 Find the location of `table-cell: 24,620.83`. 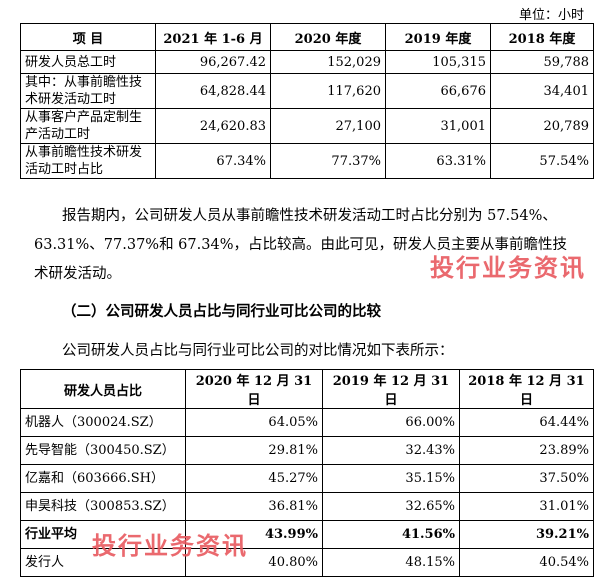

table-cell: 24,620.83 is located at coordinates (213, 126).